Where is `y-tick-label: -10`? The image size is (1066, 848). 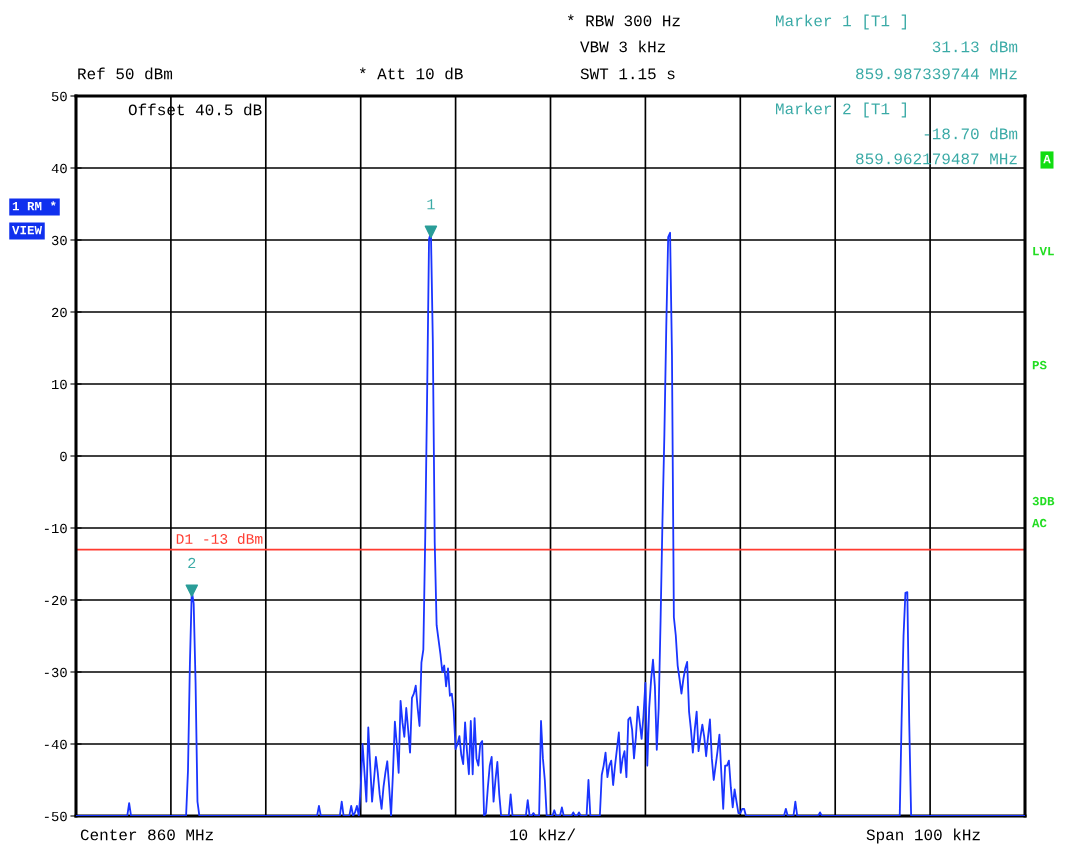
y-tick-label: -10 is located at coordinates (55, 528).